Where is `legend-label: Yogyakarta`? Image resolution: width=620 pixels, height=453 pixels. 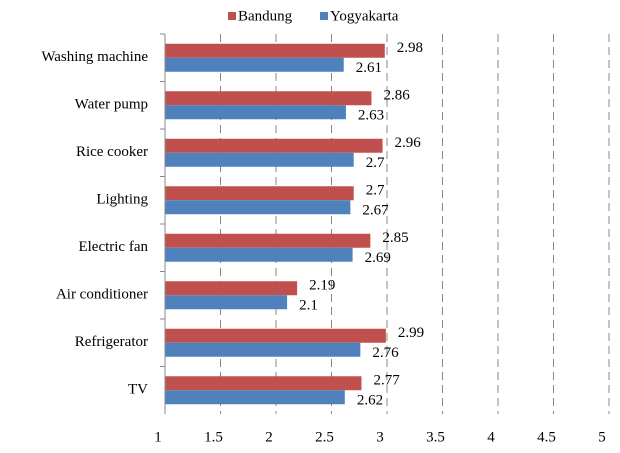 legend-label: Yogyakarta is located at coordinates (364, 16).